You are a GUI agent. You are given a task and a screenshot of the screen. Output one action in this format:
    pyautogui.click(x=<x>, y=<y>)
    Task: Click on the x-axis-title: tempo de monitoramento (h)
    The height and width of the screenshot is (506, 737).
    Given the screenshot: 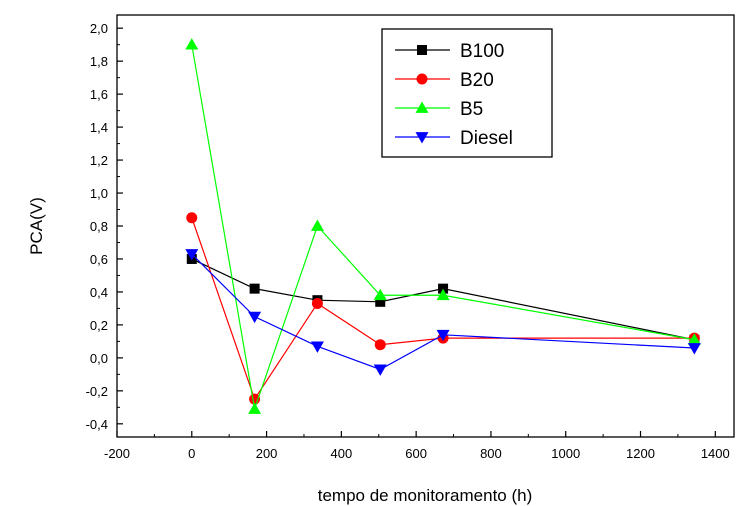 What is the action you would take?
    pyautogui.click(x=425, y=495)
    